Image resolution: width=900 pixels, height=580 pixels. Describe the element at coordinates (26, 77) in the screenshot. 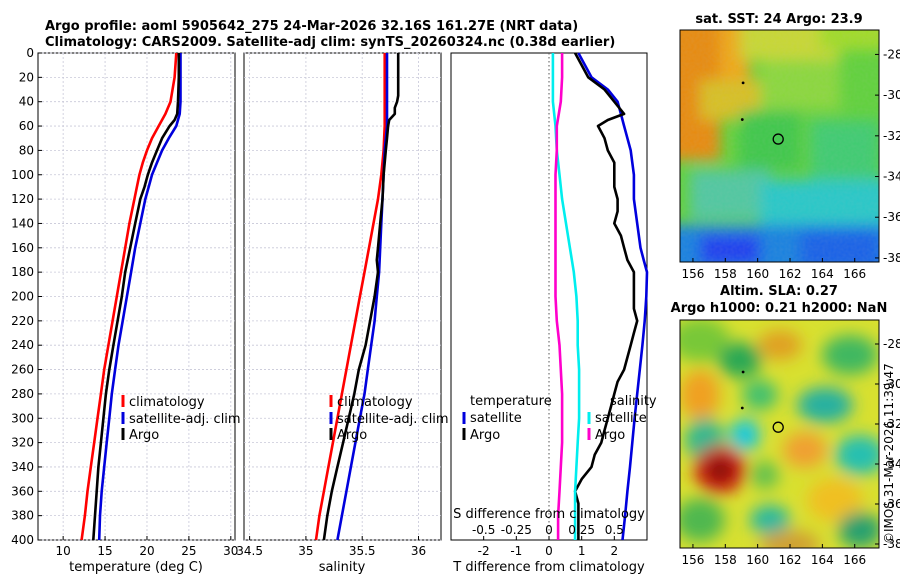

I see `y-tick-label: 20` at that location.